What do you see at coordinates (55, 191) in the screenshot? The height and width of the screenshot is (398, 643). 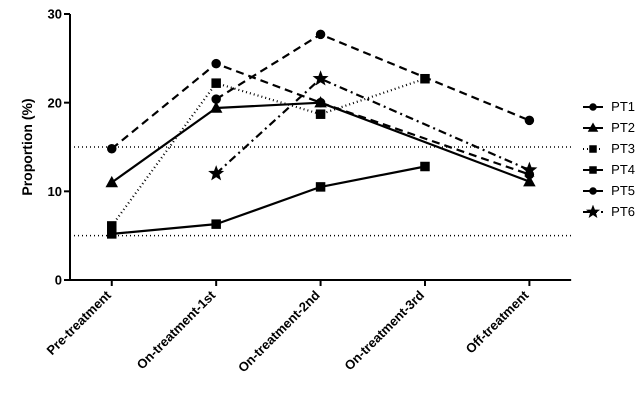 I see `y-tick-label: 10` at bounding box center [55, 191].